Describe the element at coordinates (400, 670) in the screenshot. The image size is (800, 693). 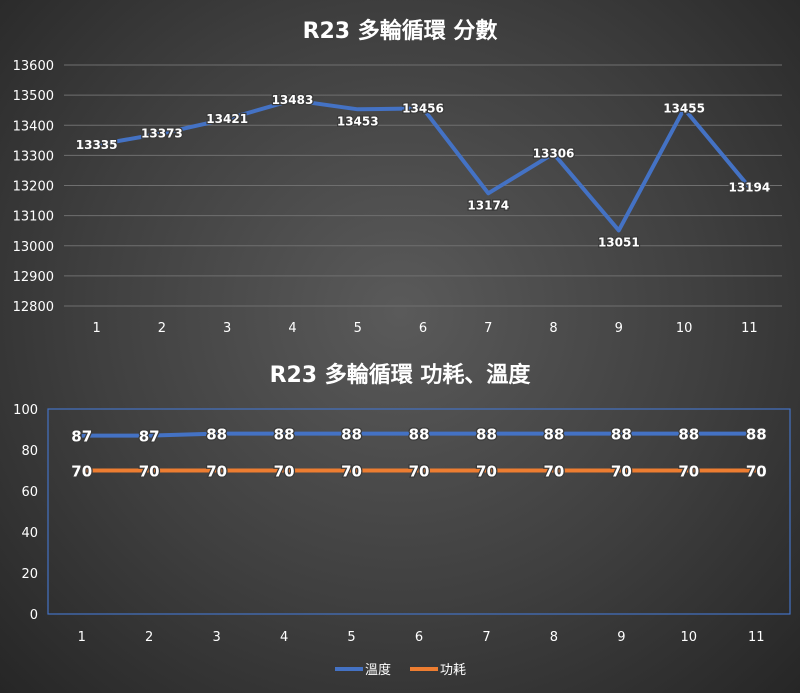
I see `chart-legend: 溫度 功耗` at that location.